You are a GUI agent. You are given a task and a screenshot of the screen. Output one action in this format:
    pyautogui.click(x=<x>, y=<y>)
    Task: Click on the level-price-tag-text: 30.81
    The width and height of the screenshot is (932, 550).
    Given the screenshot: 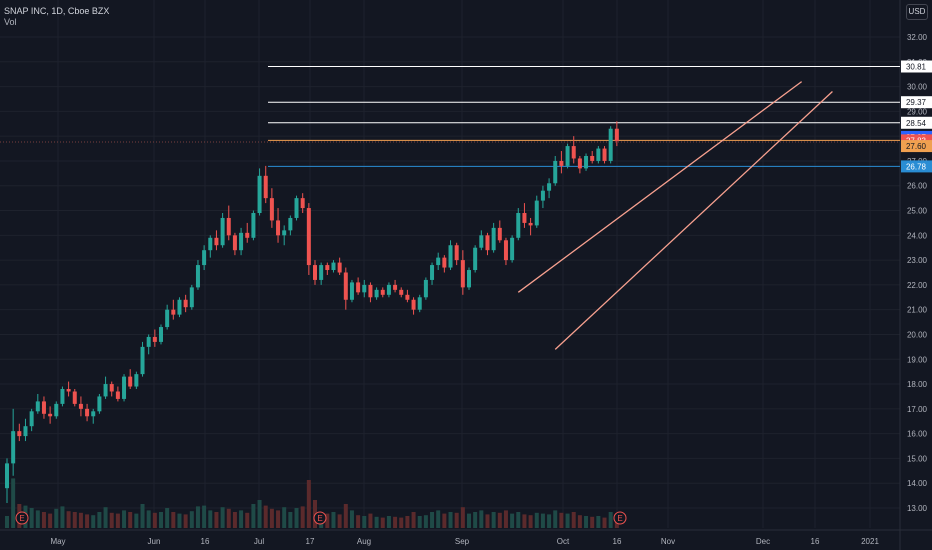 What is the action you would take?
    pyautogui.click(x=916, y=66)
    